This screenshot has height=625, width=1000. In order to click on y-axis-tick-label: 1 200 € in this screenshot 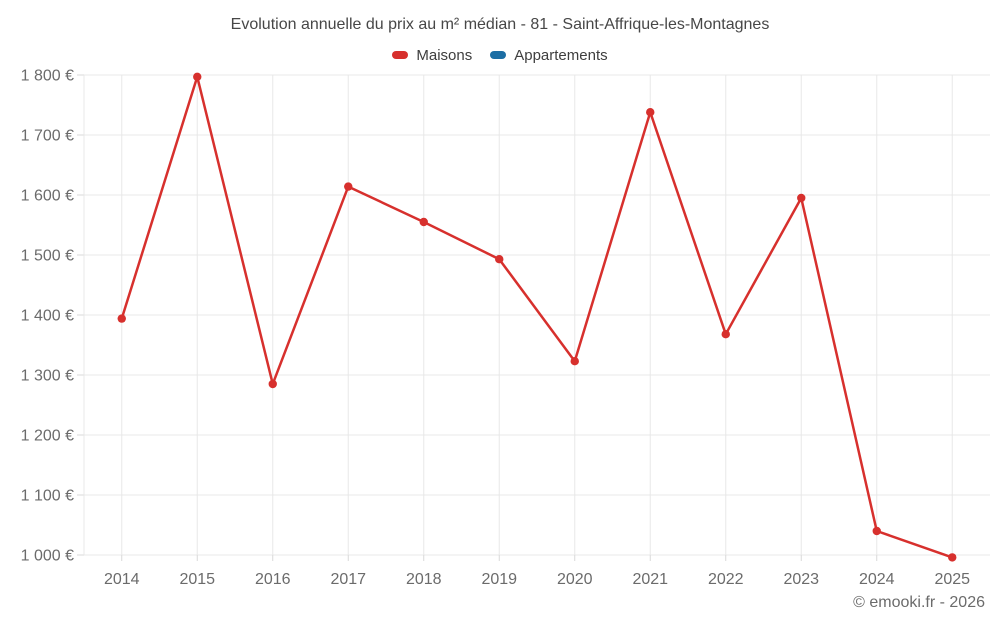, I will do `click(47, 436)`.